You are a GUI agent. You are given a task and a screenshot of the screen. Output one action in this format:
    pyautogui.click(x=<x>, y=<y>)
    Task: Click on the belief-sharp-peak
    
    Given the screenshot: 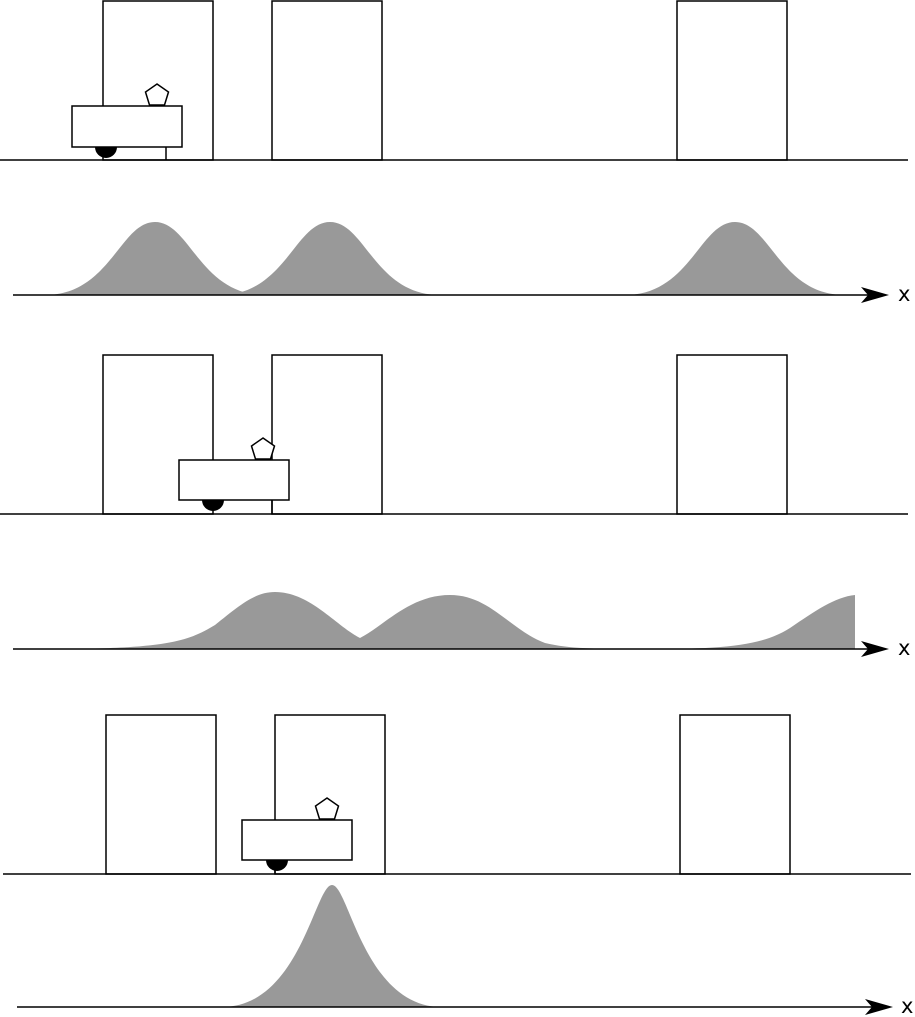 What is the action you would take?
    pyautogui.click(x=332, y=946)
    